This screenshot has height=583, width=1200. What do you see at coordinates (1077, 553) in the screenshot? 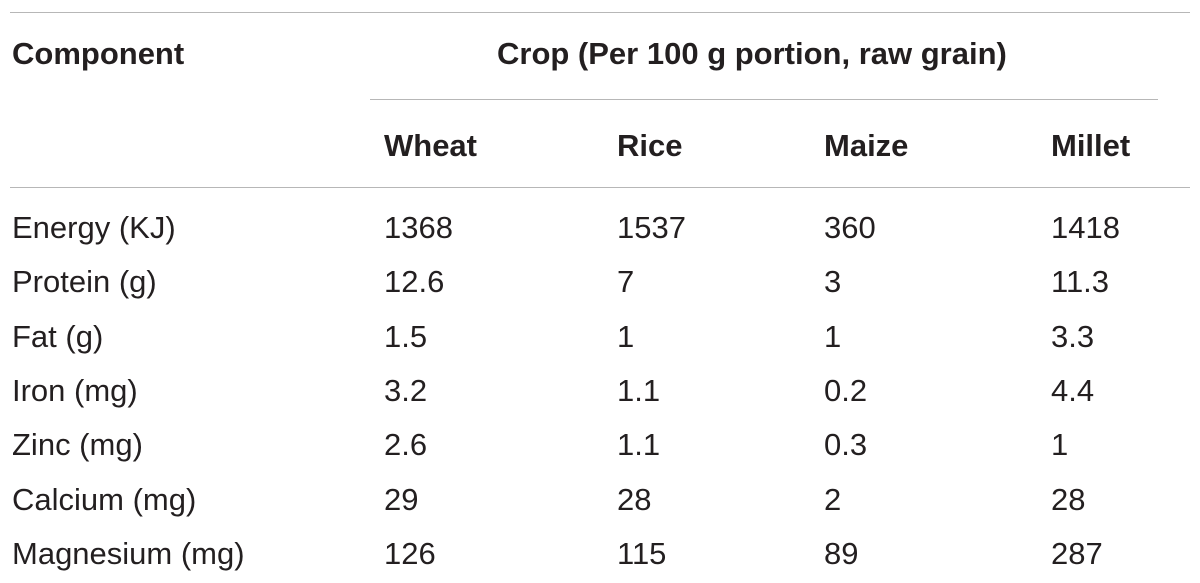
I see `table-cell: 287` at bounding box center [1077, 553].